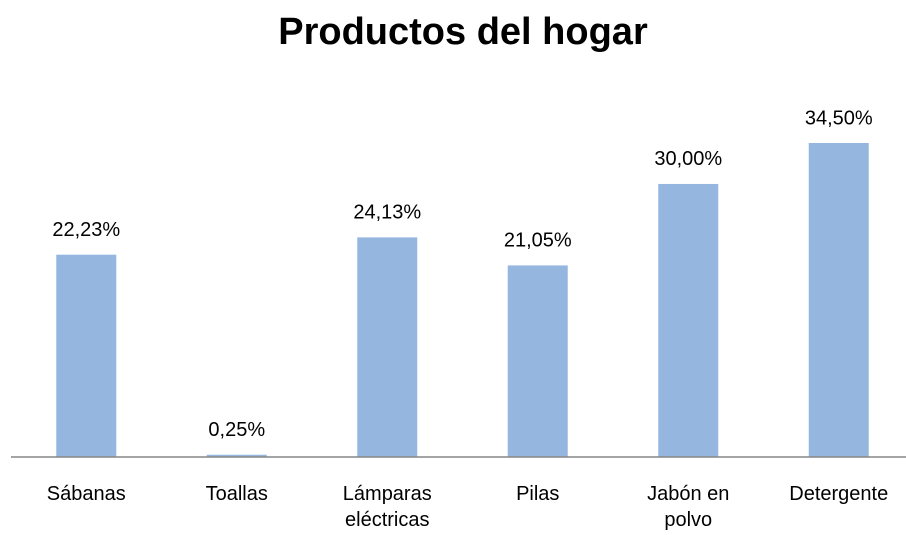 Image resolution: width=906 pixels, height=535 pixels. Describe the element at coordinates (688, 507) in the screenshot. I see `x-tick-label: Jabón en polvo` at that location.